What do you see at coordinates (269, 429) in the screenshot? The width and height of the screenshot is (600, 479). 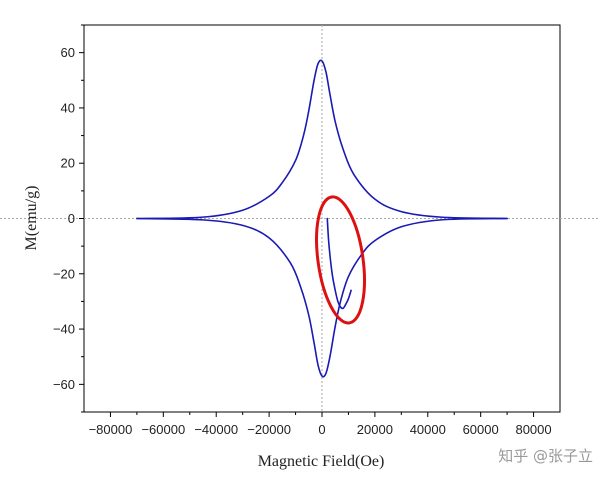 I see `x-tick-label: −20000` at bounding box center [269, 429].